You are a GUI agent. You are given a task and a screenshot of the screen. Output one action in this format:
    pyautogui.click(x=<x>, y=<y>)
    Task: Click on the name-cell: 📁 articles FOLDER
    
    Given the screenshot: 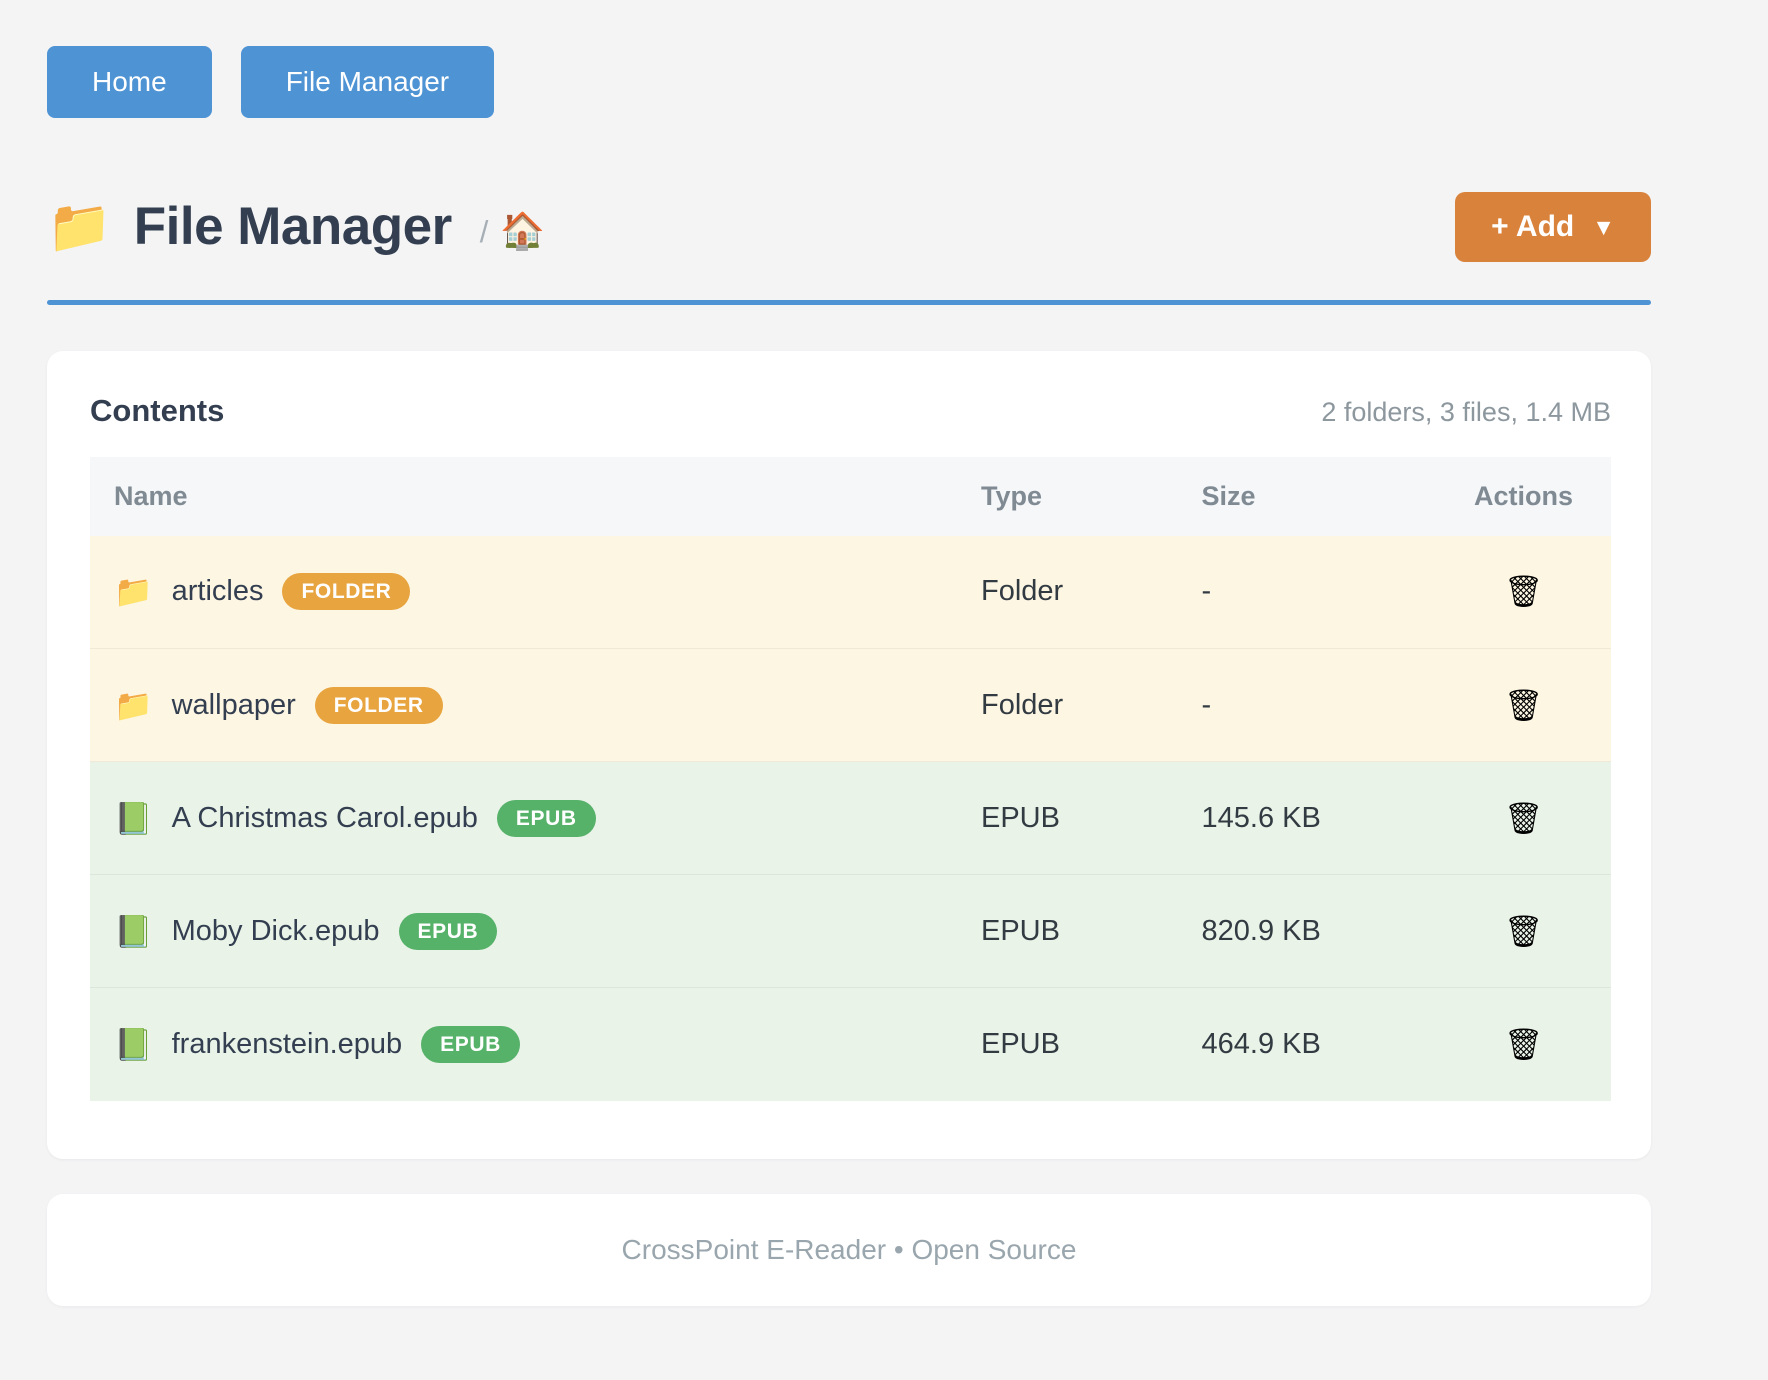 What is the action you would take?
    pyautogui.click(x=535, y=592)
    